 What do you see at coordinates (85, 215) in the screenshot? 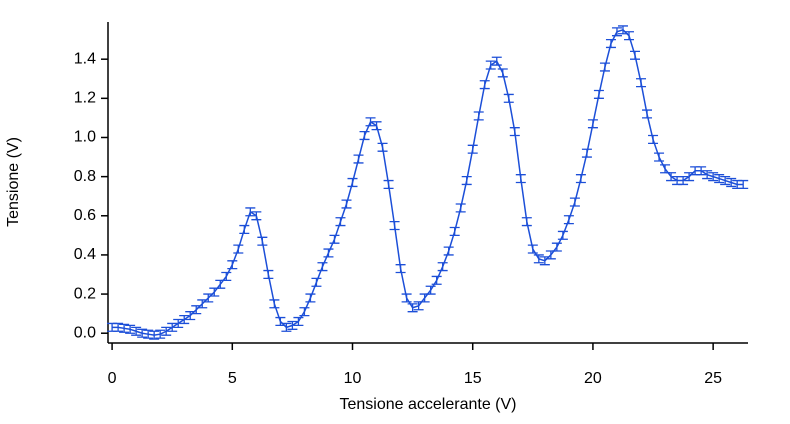
I see `y-tick-label: 0.6` at bounding box center [85, 215].